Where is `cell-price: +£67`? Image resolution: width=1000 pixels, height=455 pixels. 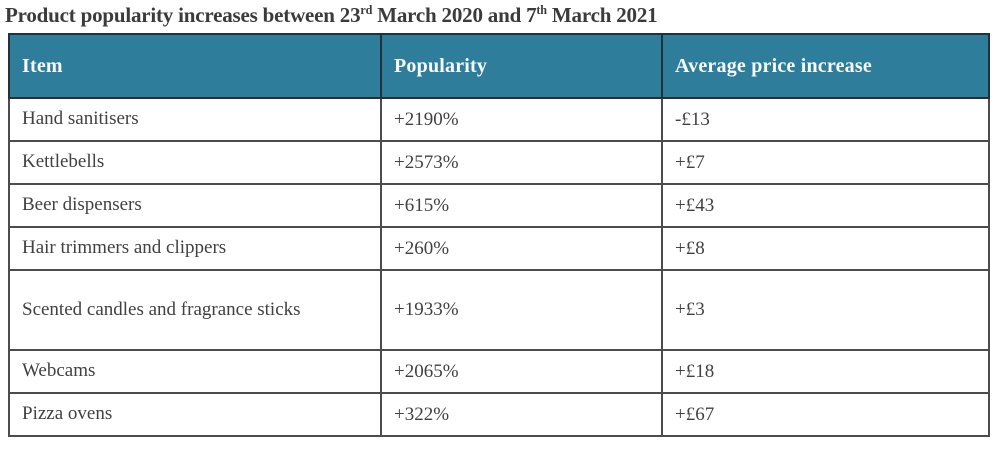 cell-price: +£67 is located at coordinates (825, 414).